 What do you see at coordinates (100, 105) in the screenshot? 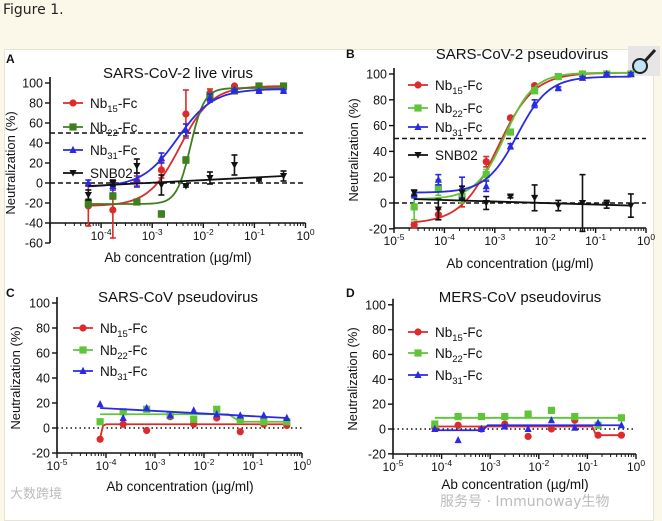
I see `legend-item-nb15-fc: Nb15-Fc` at bounding box center [100, 105].